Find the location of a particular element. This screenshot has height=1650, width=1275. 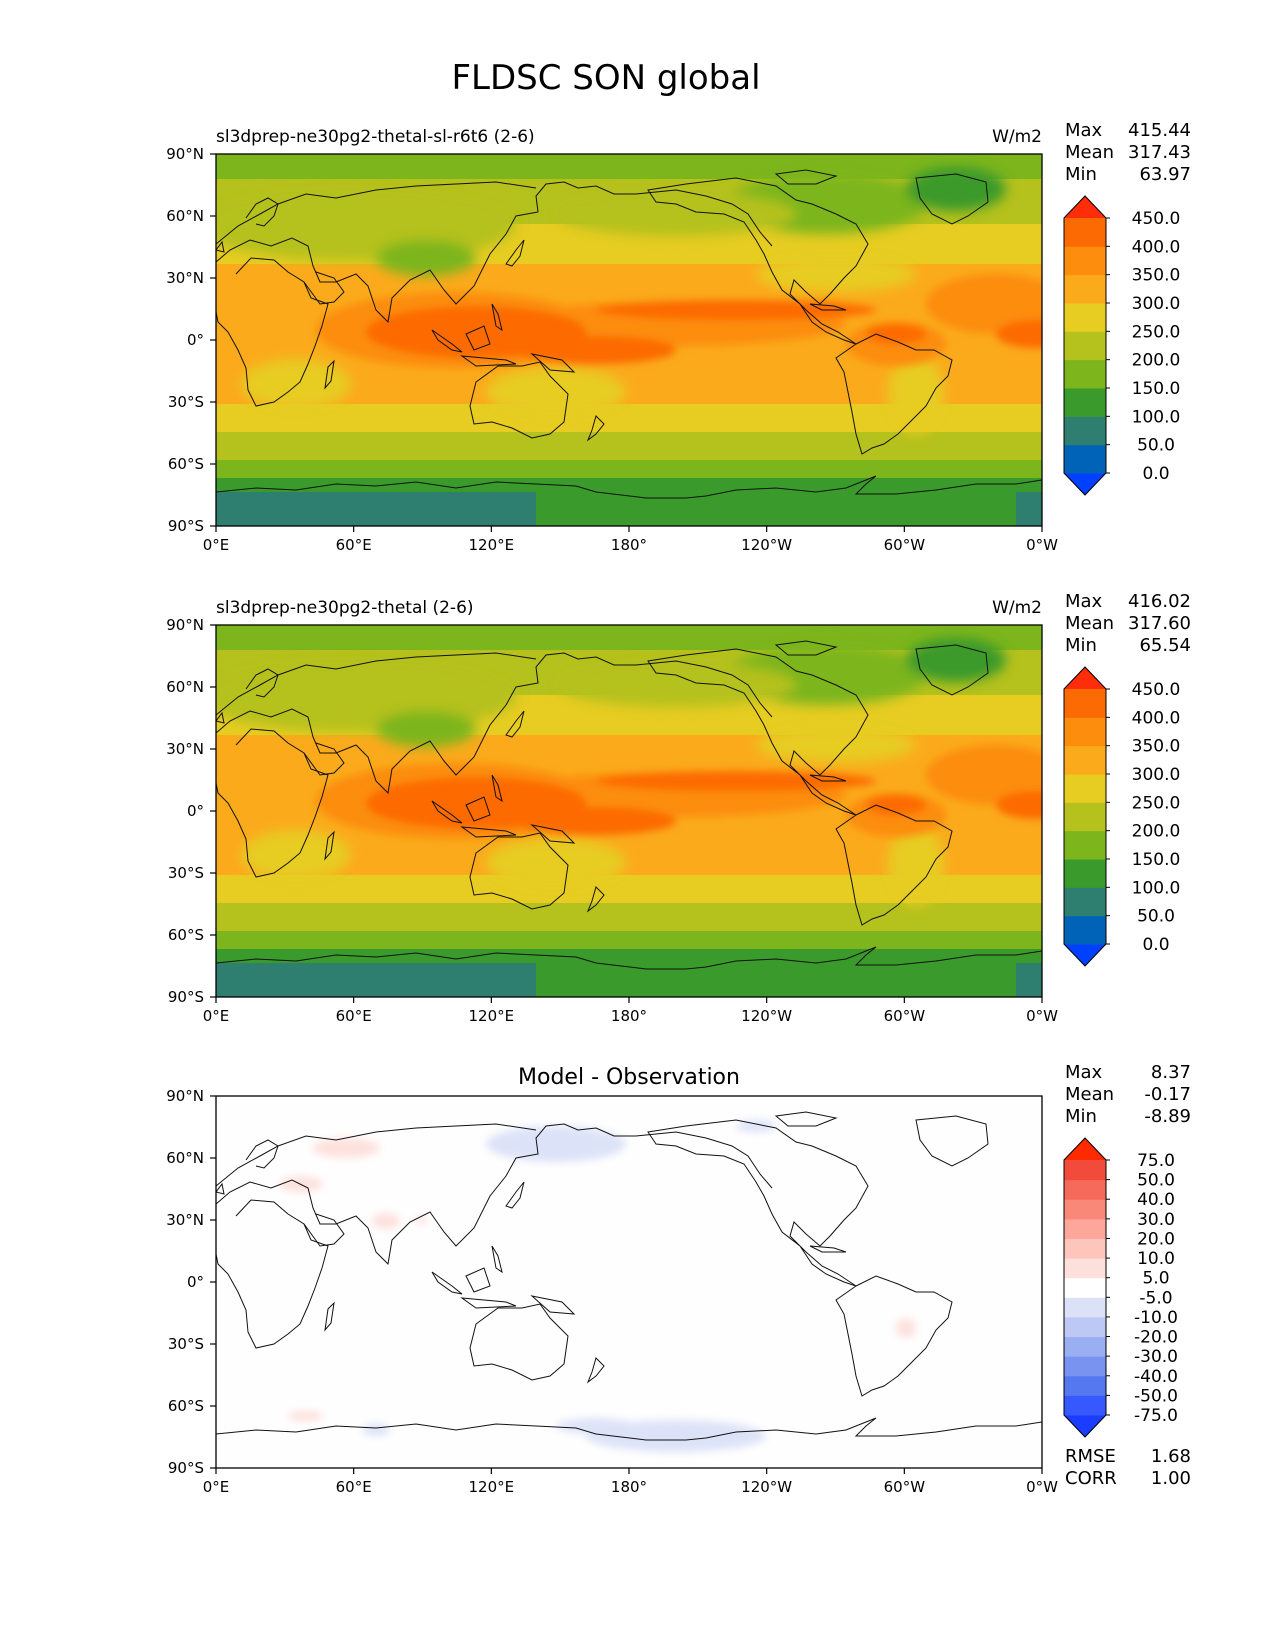

corr-value: 1.00 is located at coordinates (1171, 1478).